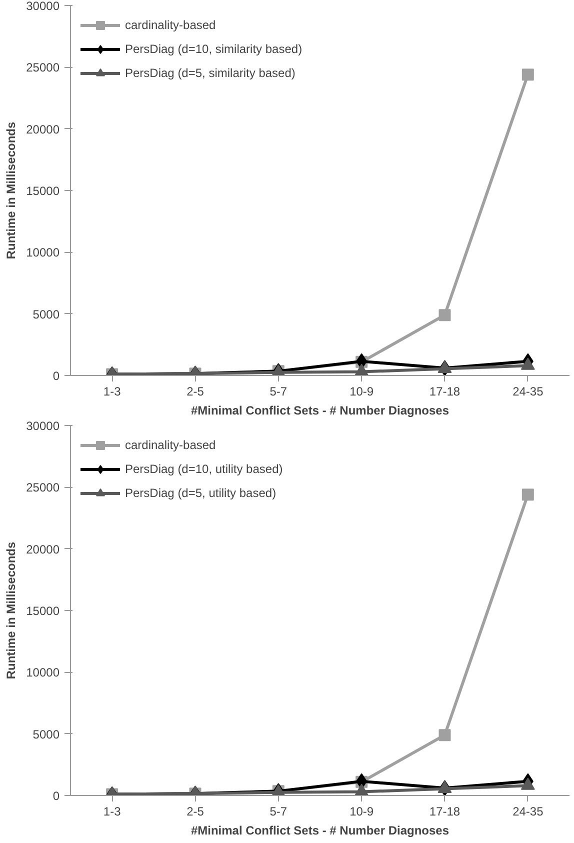 This screenshot has width=574, height=843. Describe the element at coordinates (210, 73) in the screenshot. I see `legend-label: PersDiag (d=5, similarity based)` at that location.